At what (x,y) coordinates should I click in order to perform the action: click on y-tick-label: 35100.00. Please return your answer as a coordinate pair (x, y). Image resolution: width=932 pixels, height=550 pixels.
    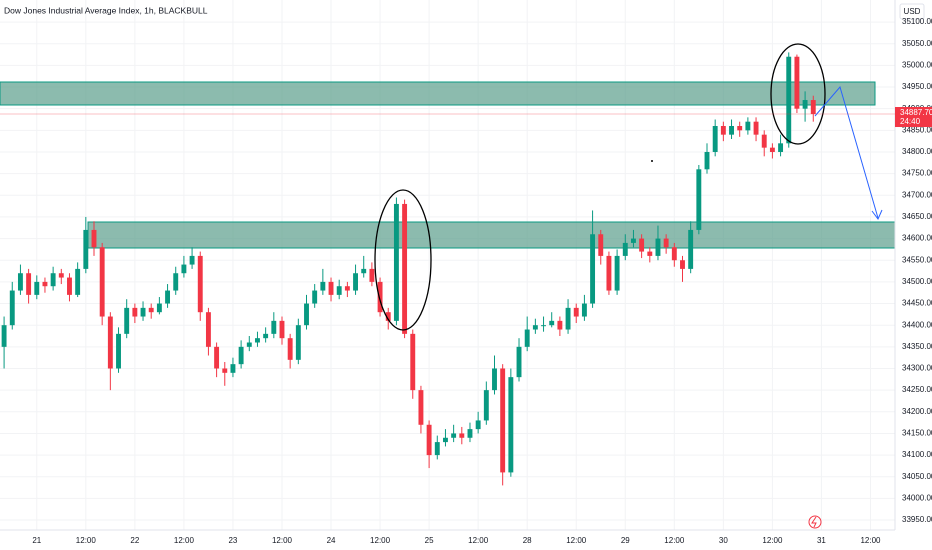
    Looking at the image, I should click on (917, 21).